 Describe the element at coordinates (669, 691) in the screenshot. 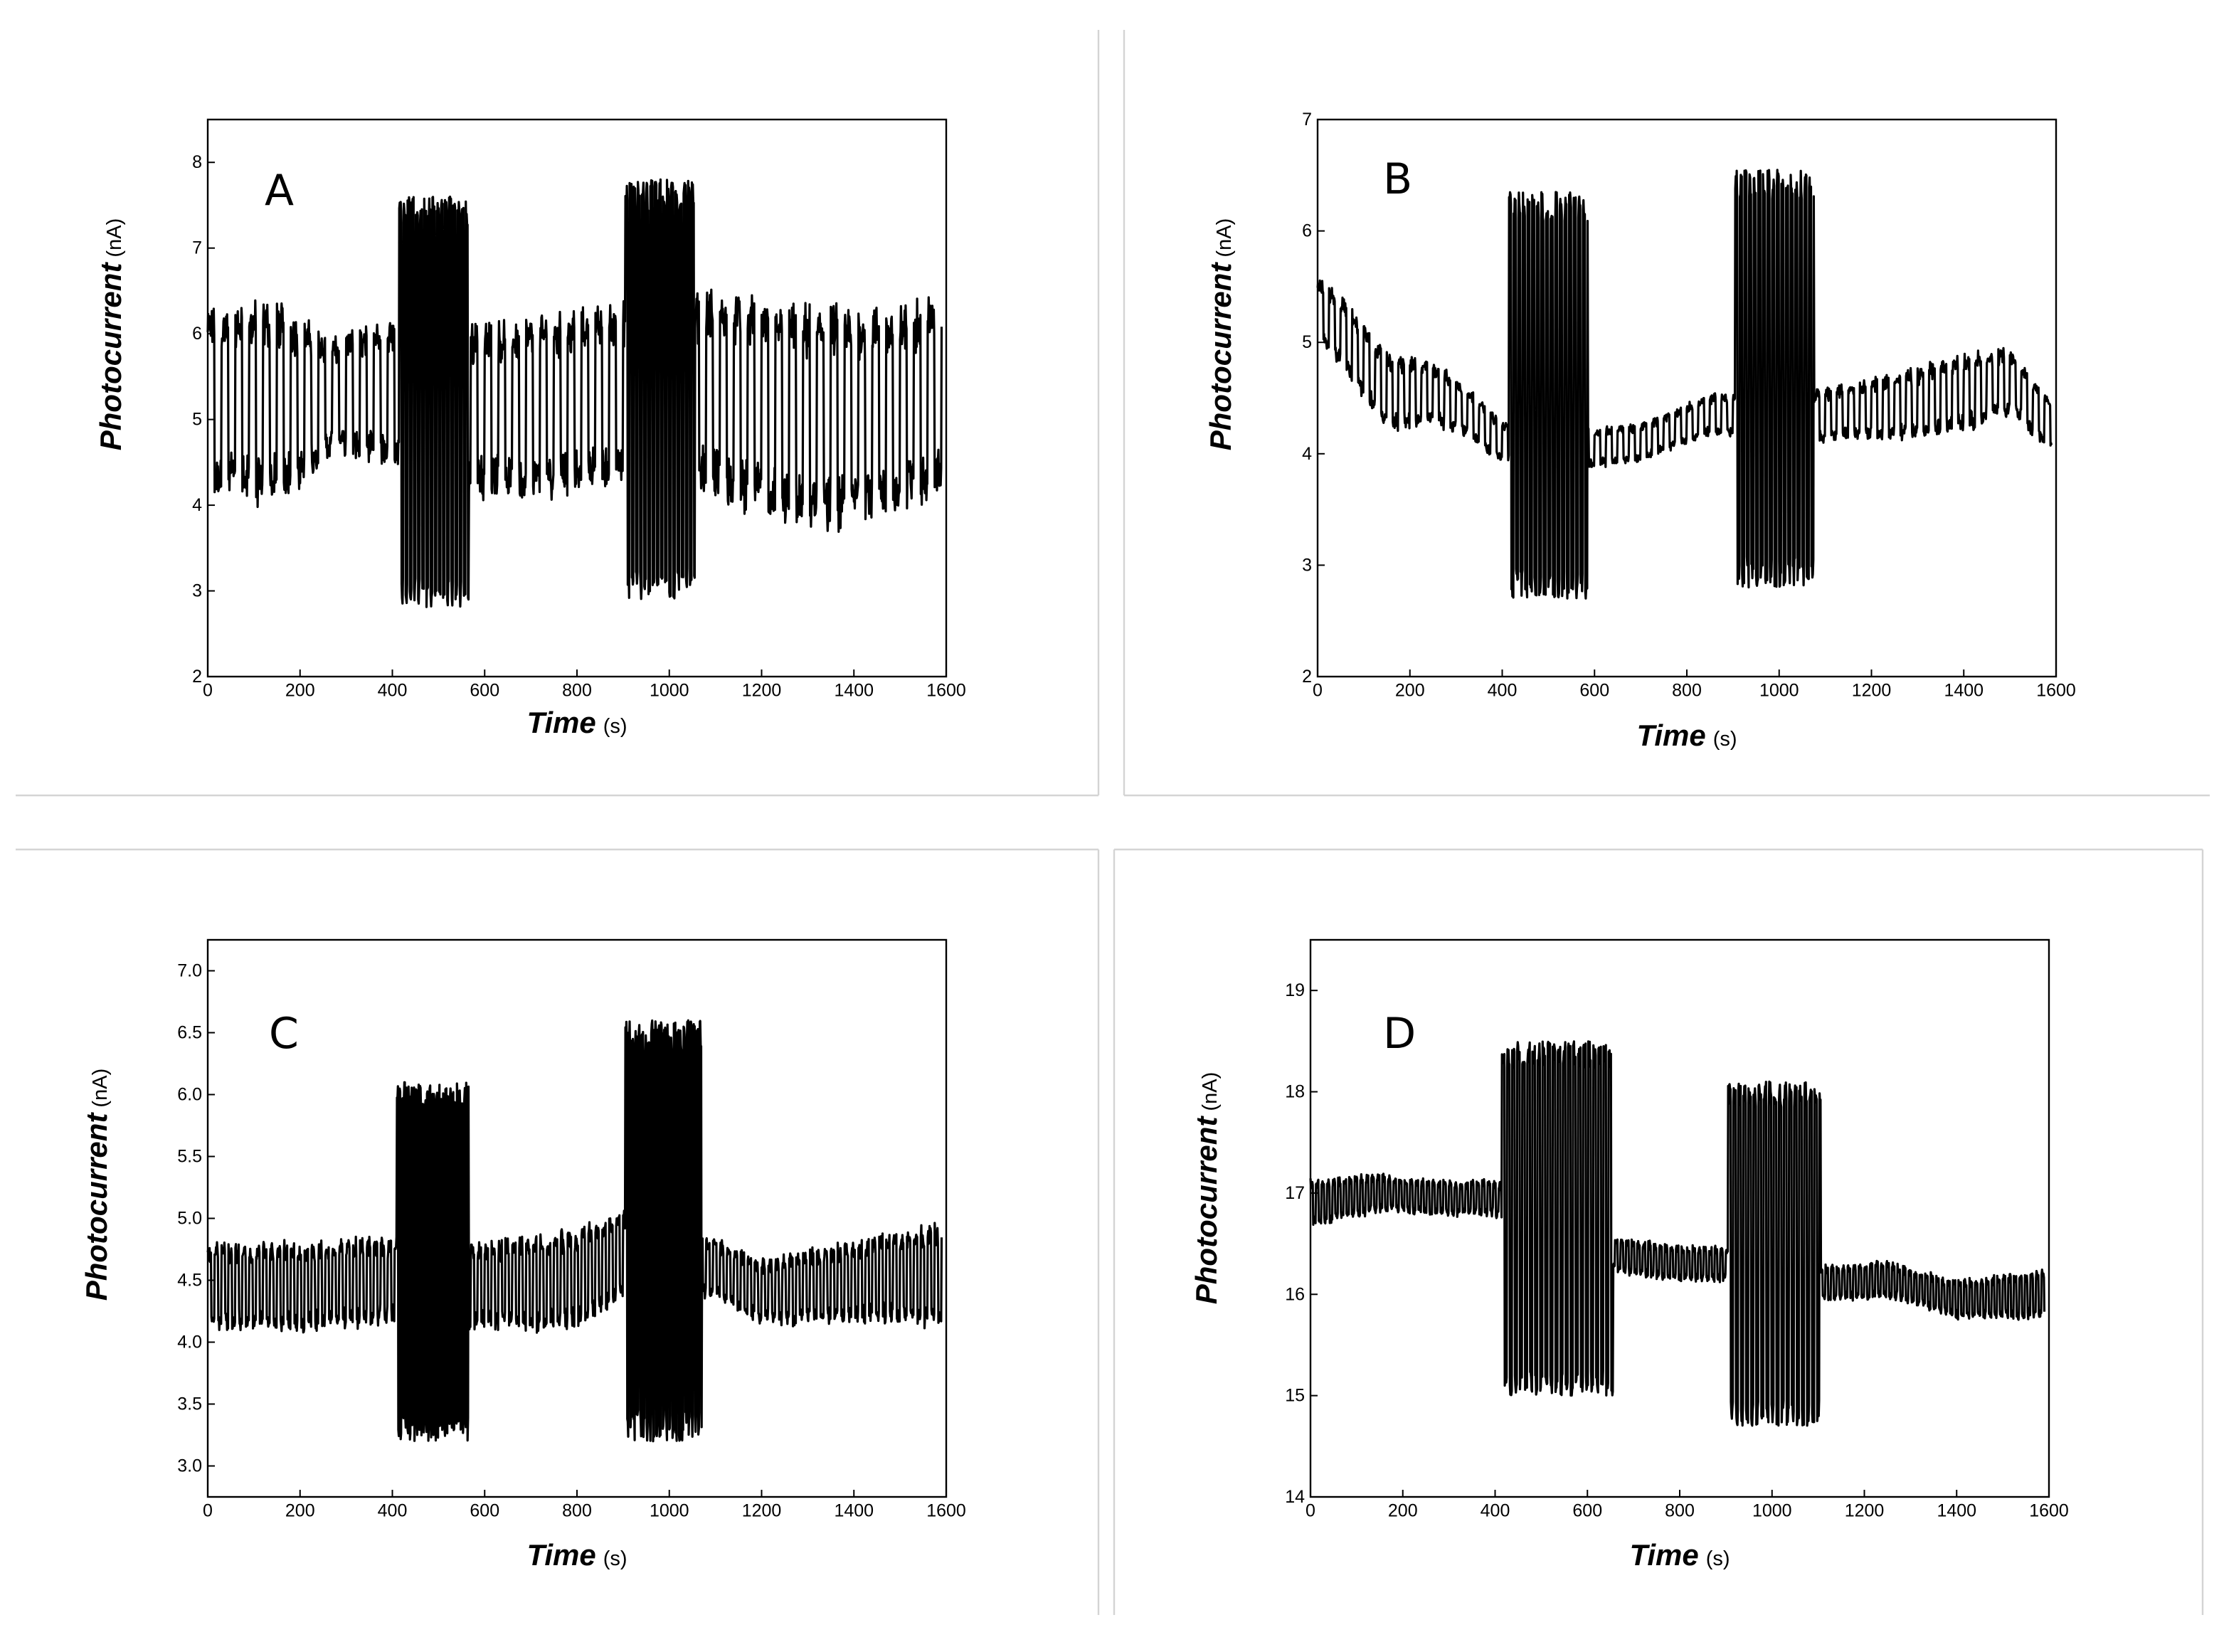

I see `x-tick-label-a: 1000` at that location.